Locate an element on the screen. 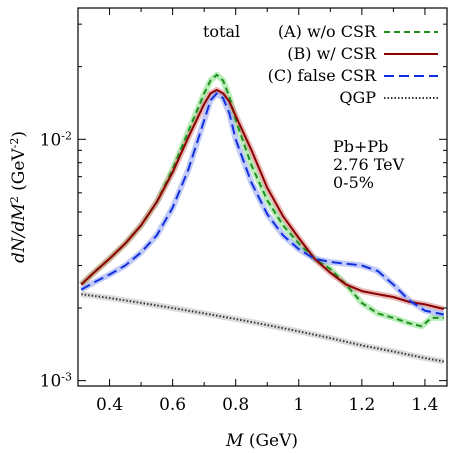 This screenshot has width=451, height=453. x-tick-label-1: 0.6 is located at coordinates (172, 405).